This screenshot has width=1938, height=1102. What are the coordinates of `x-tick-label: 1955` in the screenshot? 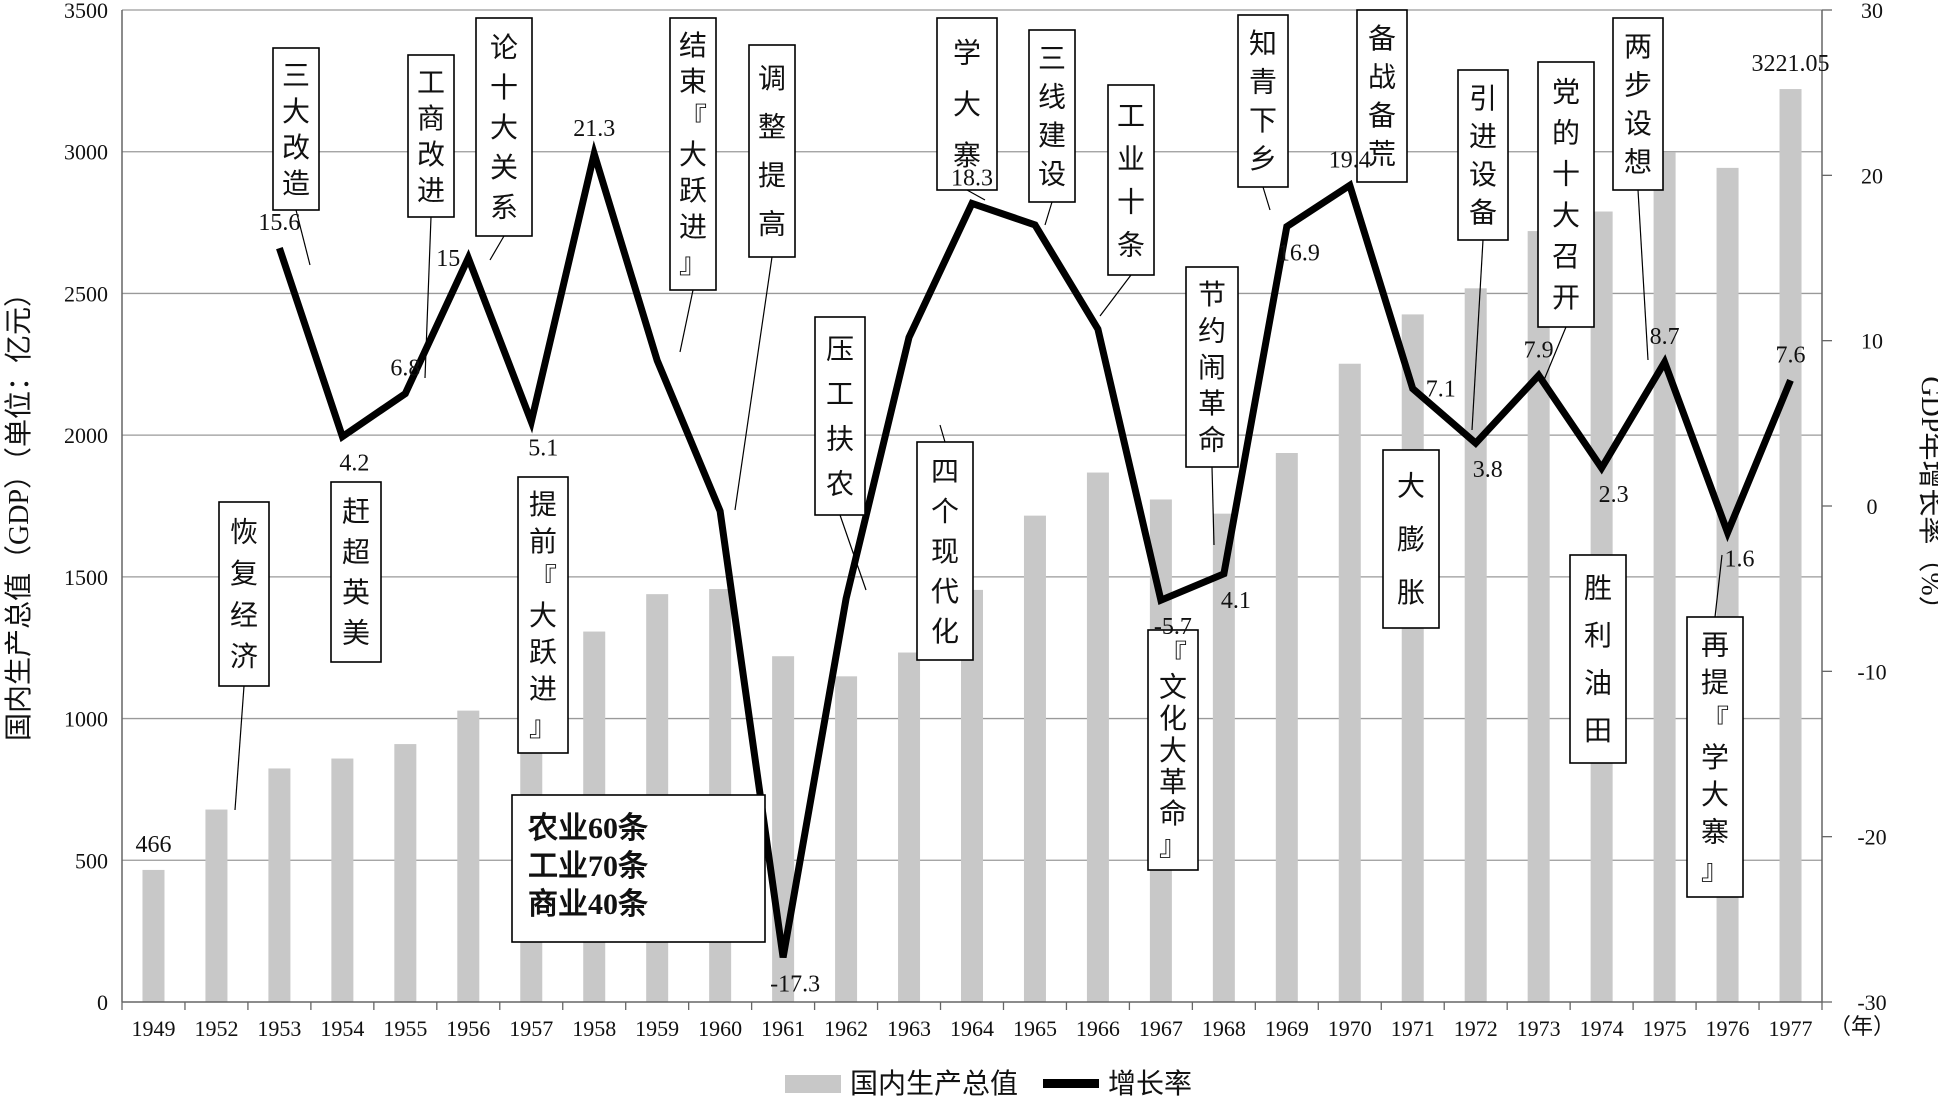 It's located at (405, 1028).